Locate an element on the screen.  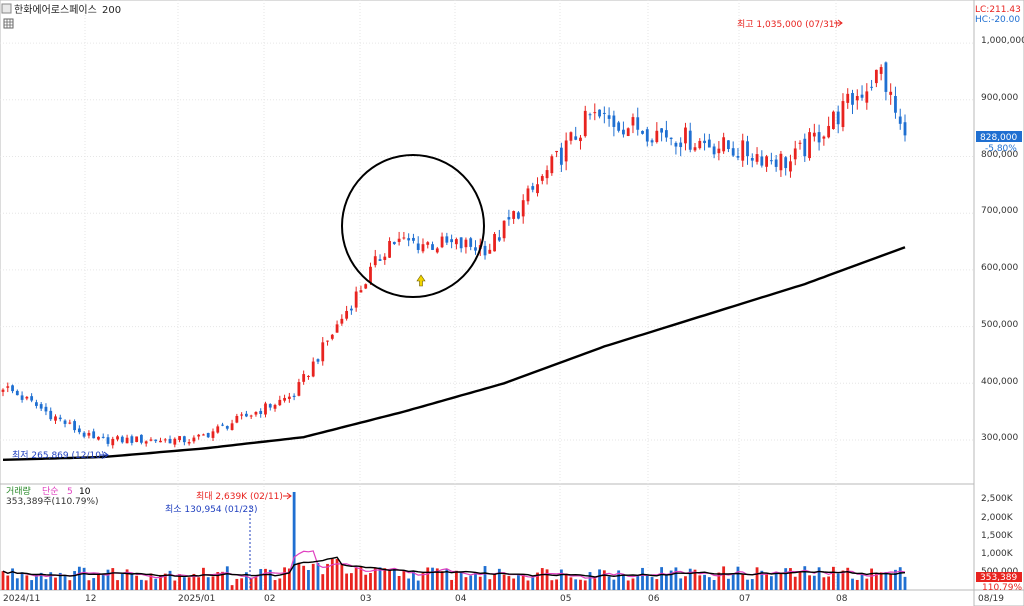
ma-period: 200 is located at coordinates (111, 10).